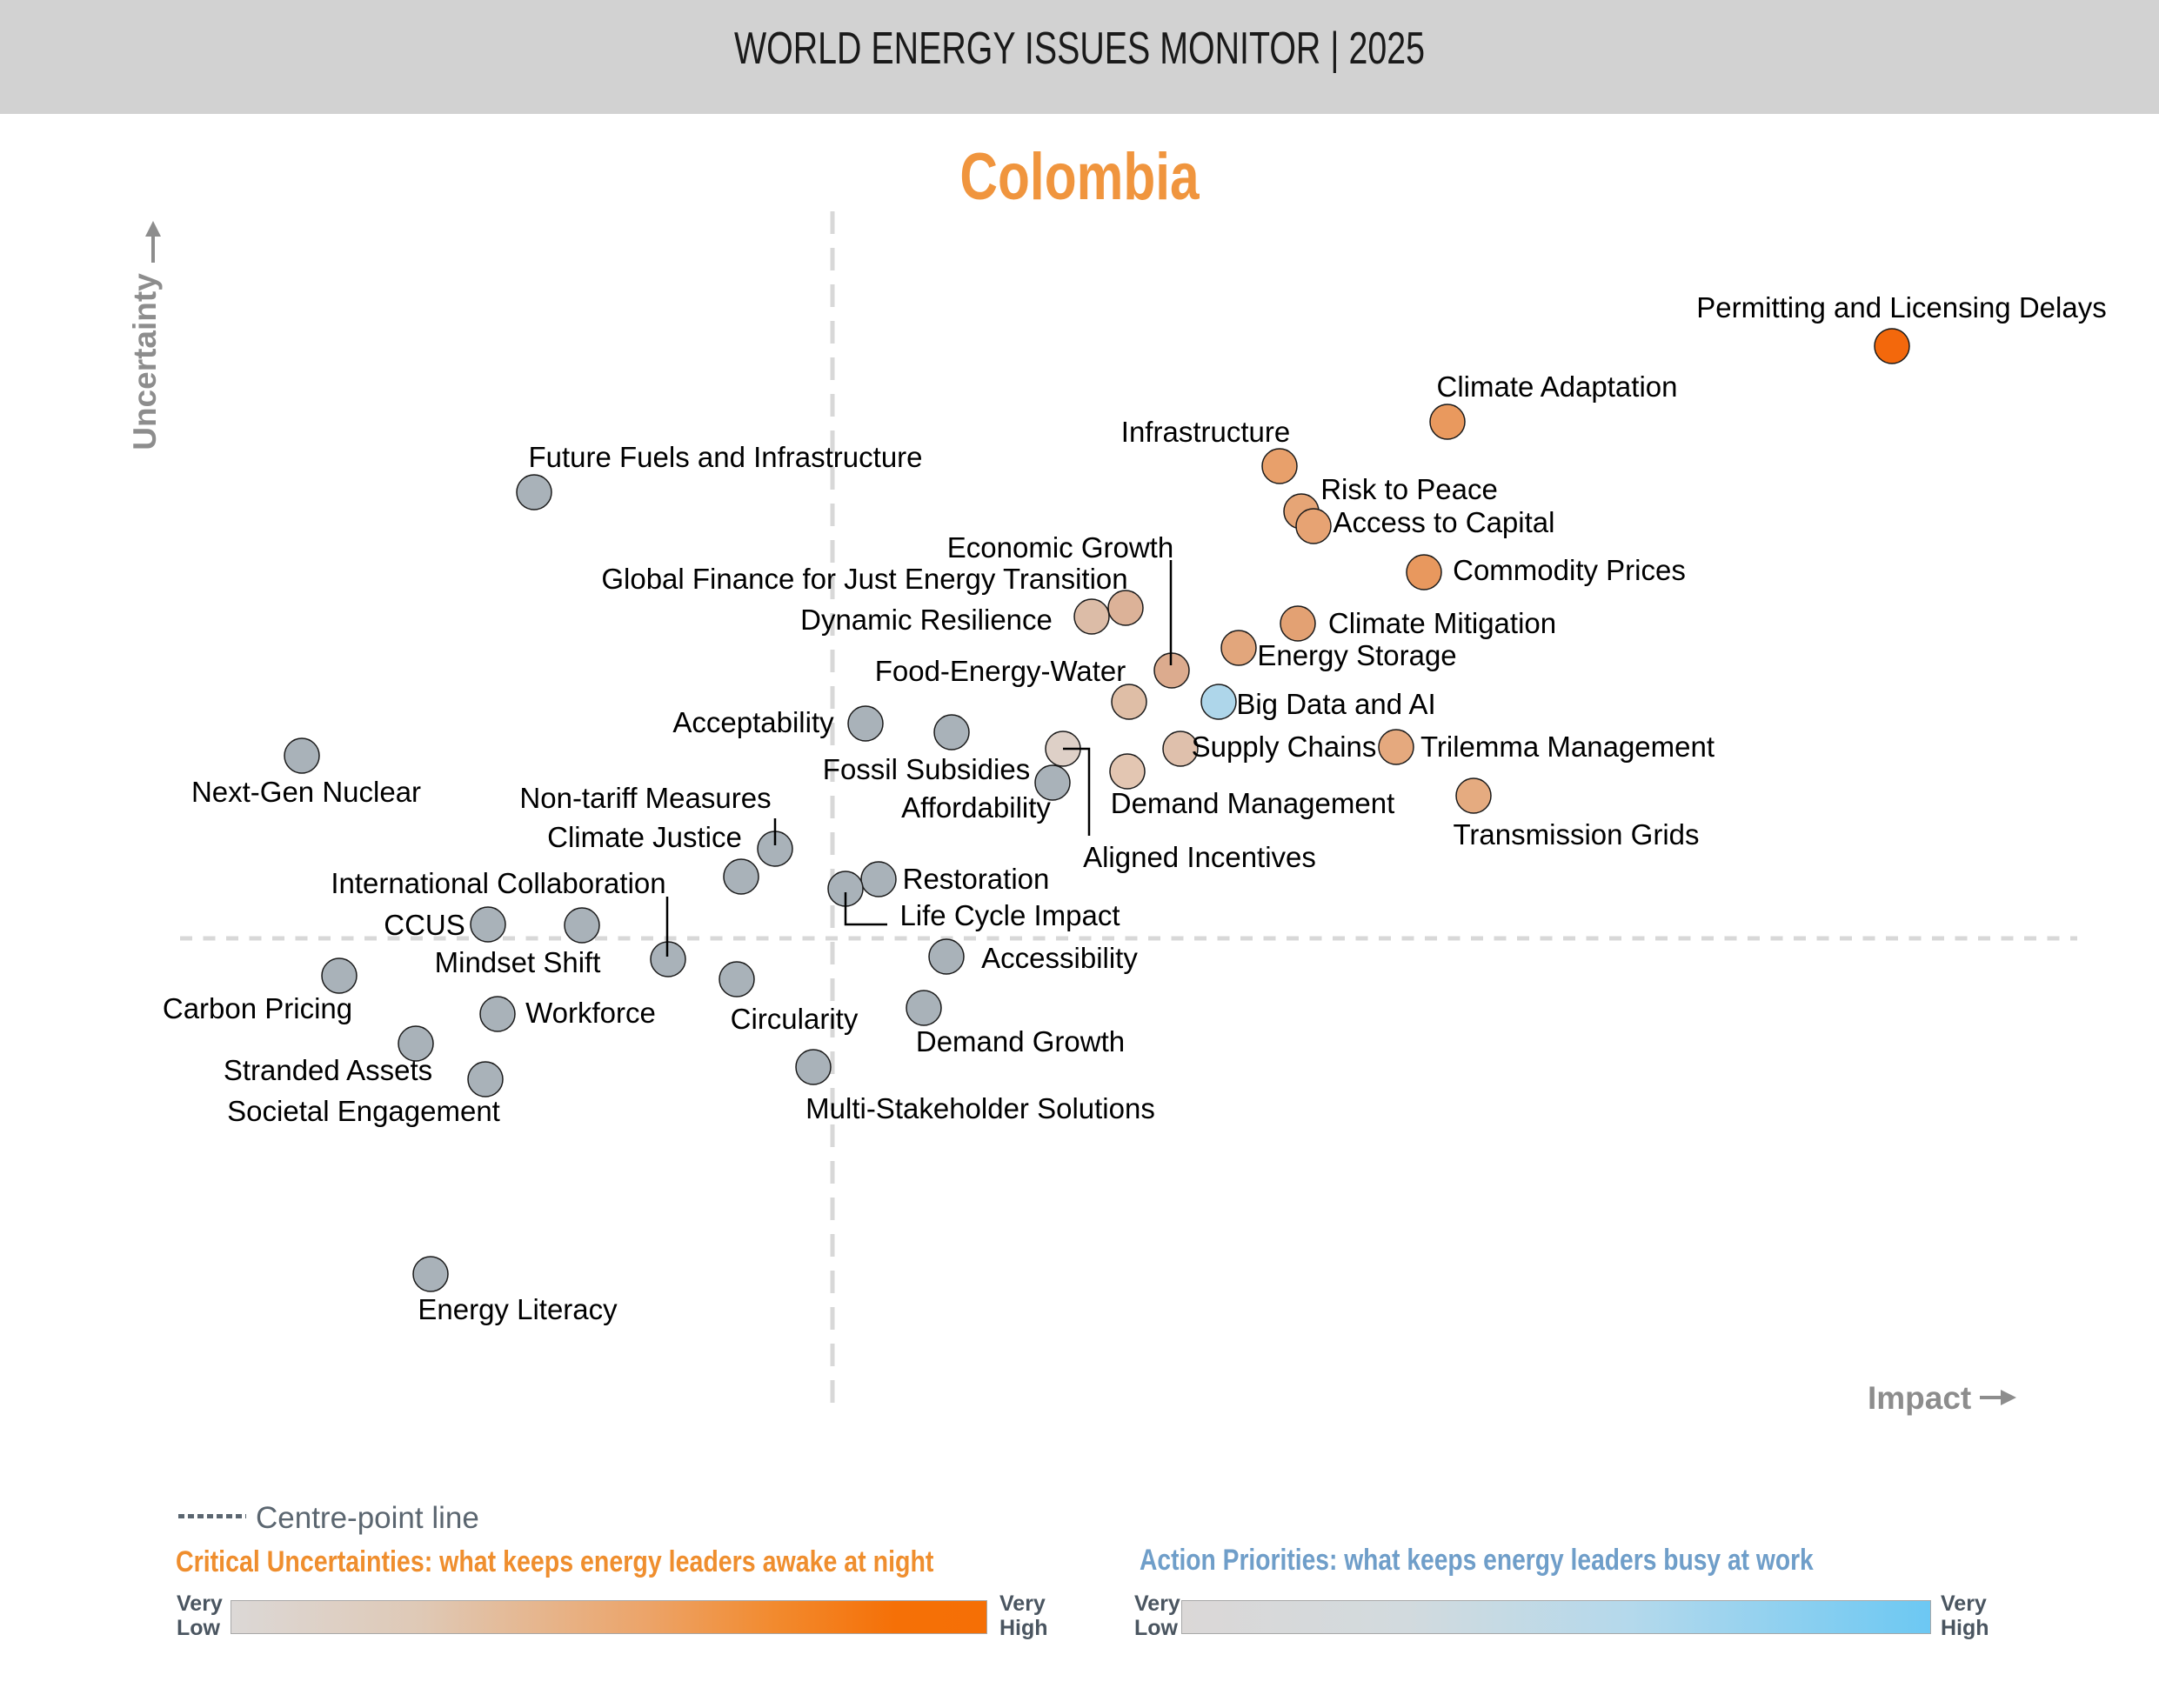  Describe the element at coordinates (1920, 1398) in the screenshot. I see `svg-text: Impact` at that location.